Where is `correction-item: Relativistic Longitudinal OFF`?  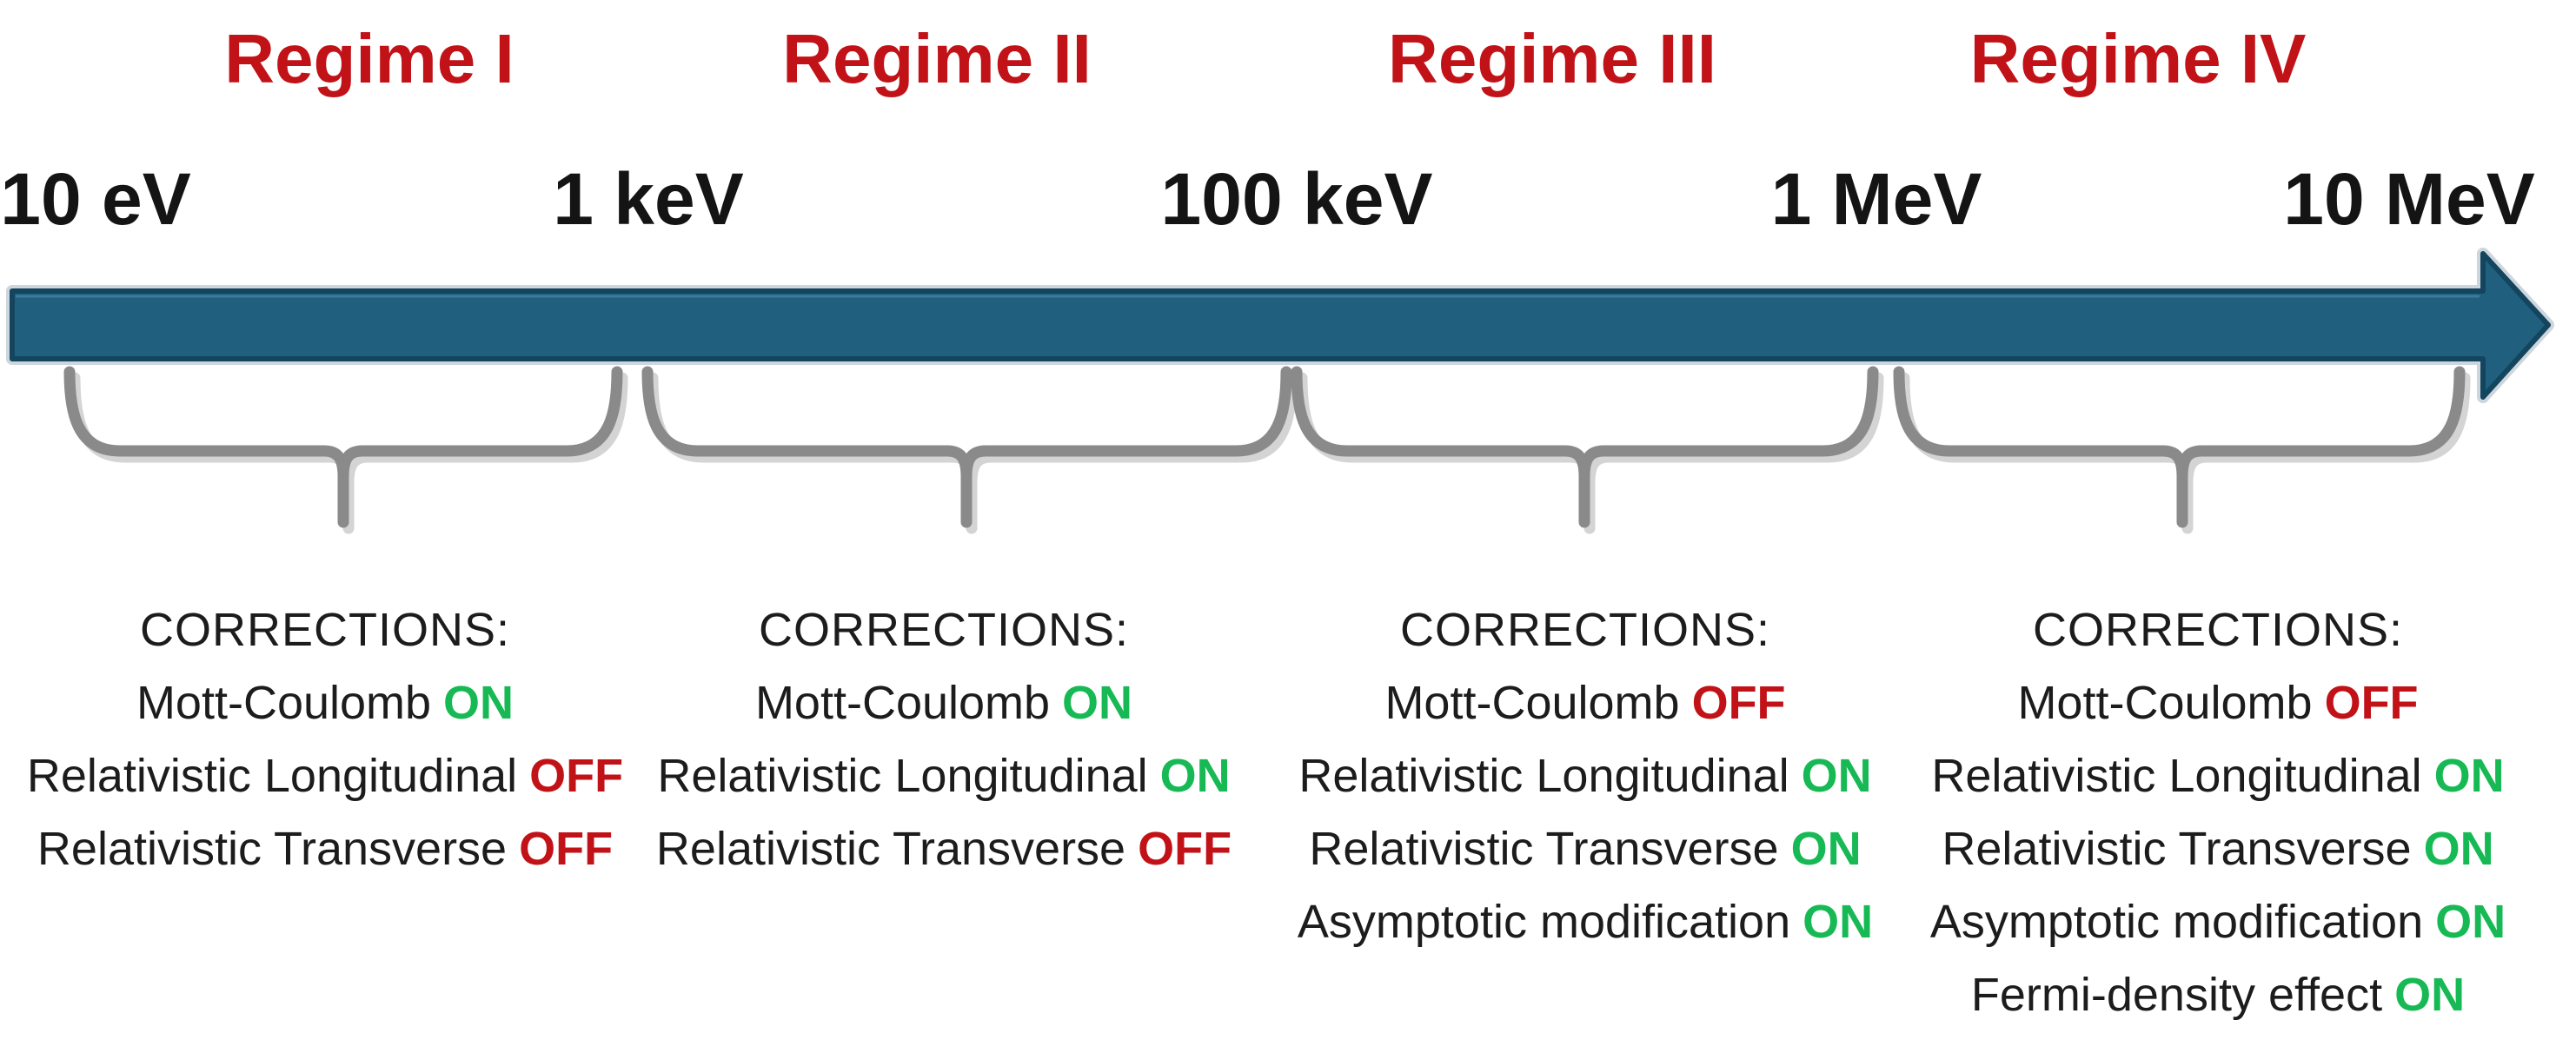
correction-item: Relativistic Longitudinal OFF is located at coordinates (358, 775).